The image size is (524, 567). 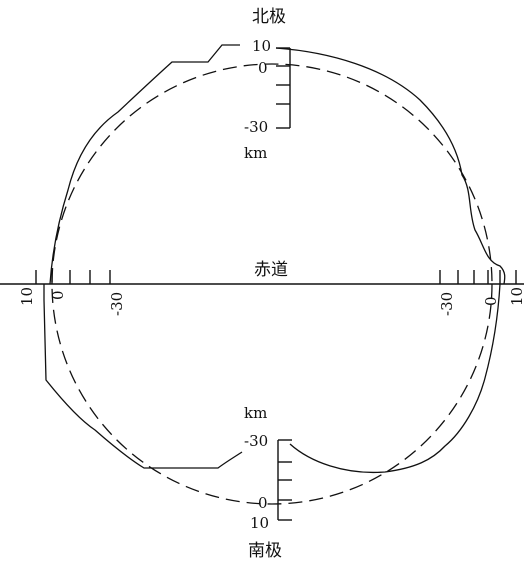 What do you see at coordinates (259, 523) in the screenshot?
I see `bottom-scale-tick-10: 10` at bounding box center [259, 523].